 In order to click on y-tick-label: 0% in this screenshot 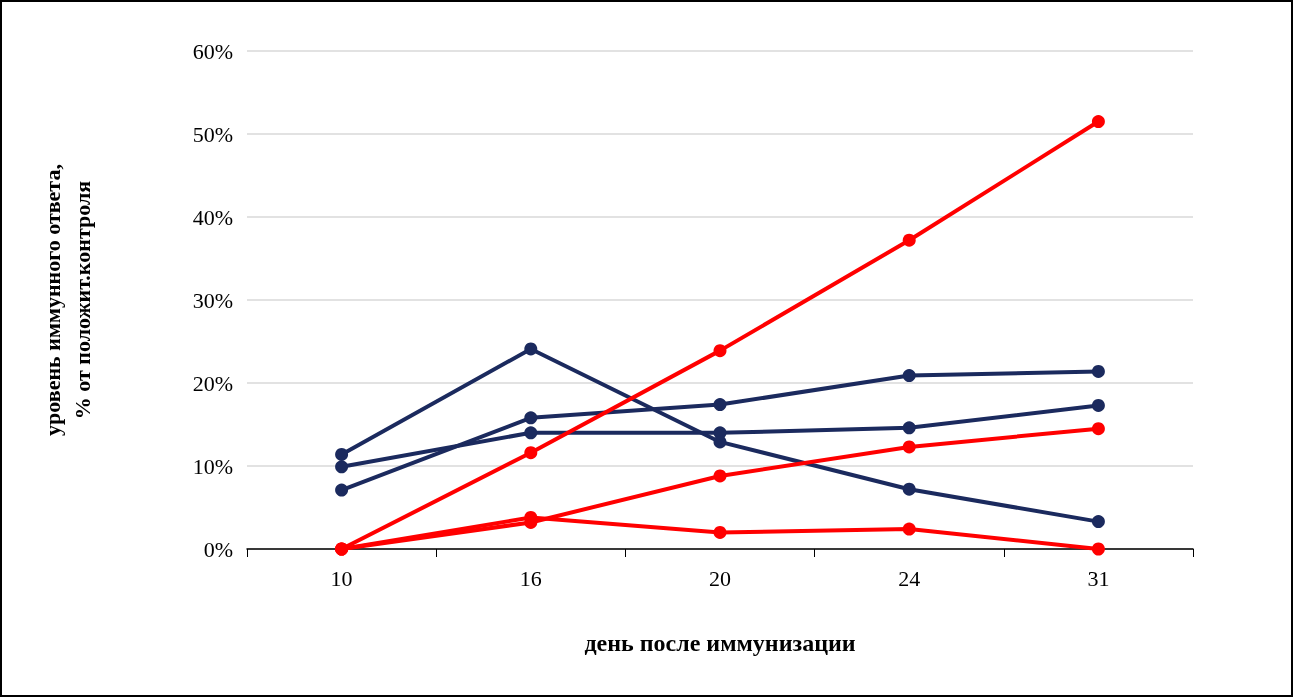, I will do `click(218, 549)`.